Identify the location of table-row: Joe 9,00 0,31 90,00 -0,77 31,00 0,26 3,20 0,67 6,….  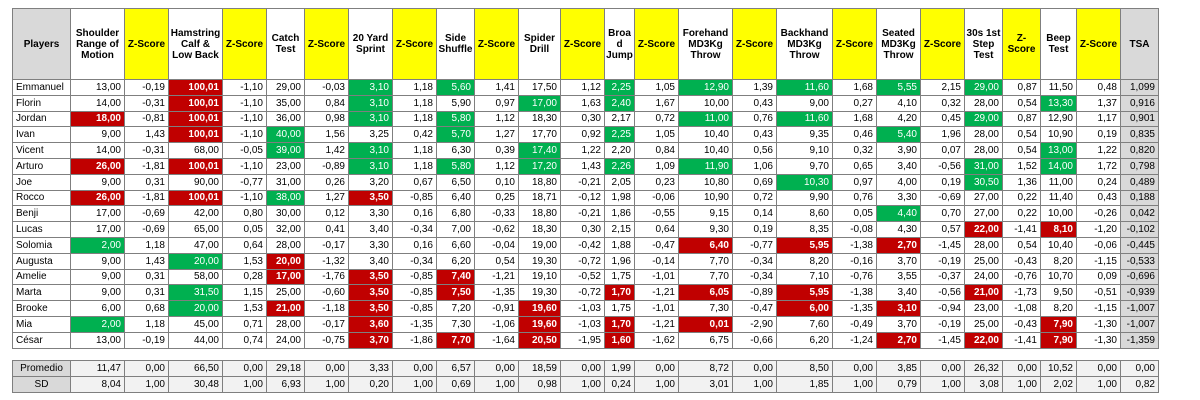
(585, 182).